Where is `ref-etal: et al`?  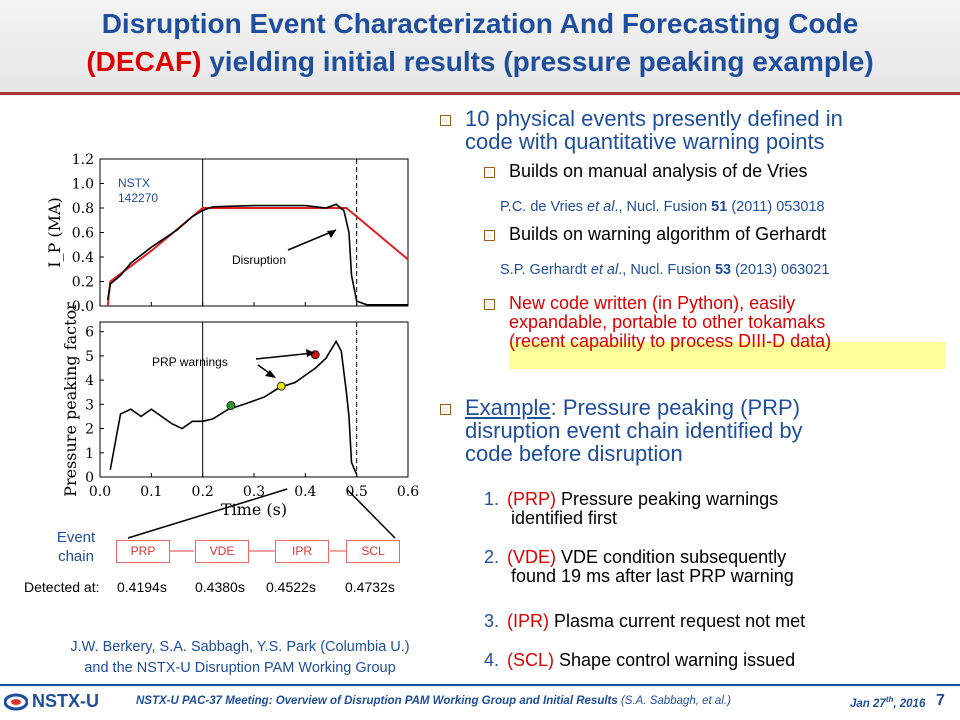 ref-etal: et al is located at coordinates (601, 207).